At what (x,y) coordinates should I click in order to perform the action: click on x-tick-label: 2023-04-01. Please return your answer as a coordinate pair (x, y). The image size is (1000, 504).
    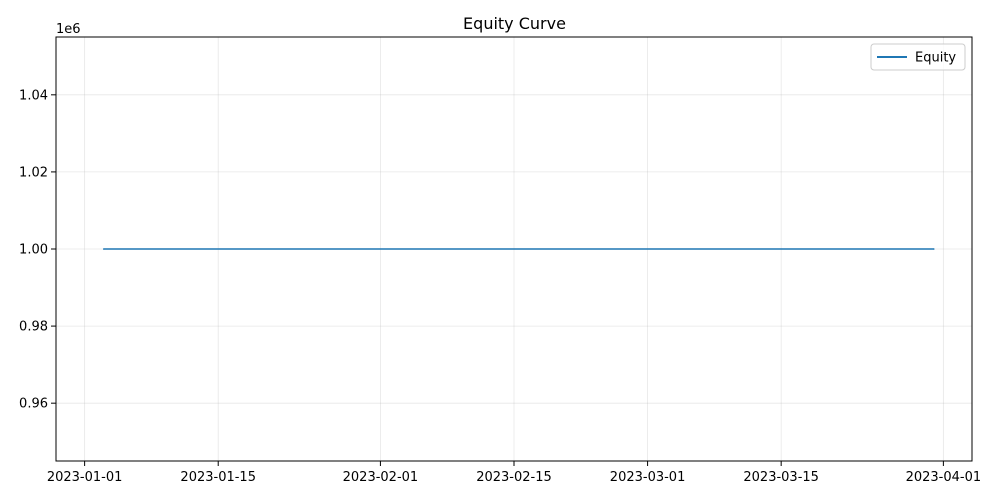
    Looking at the image, I should click on (944, 477).